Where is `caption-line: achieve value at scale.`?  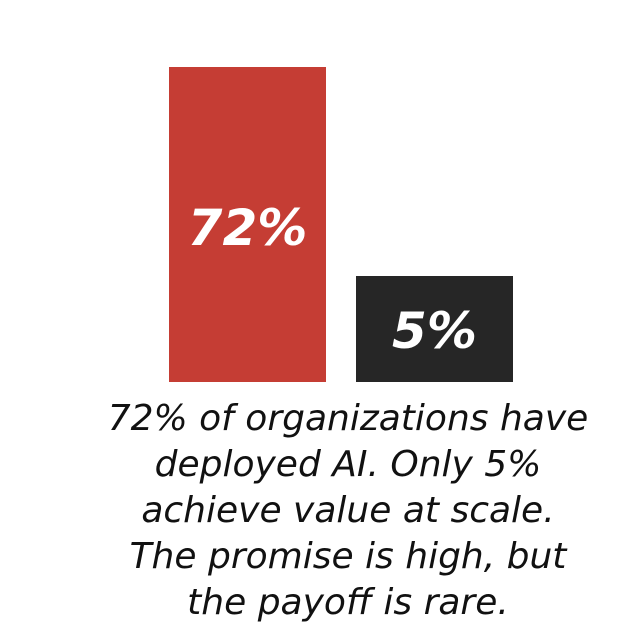
caption-line: achieve value at scale. is located at coordinates (348, 510).